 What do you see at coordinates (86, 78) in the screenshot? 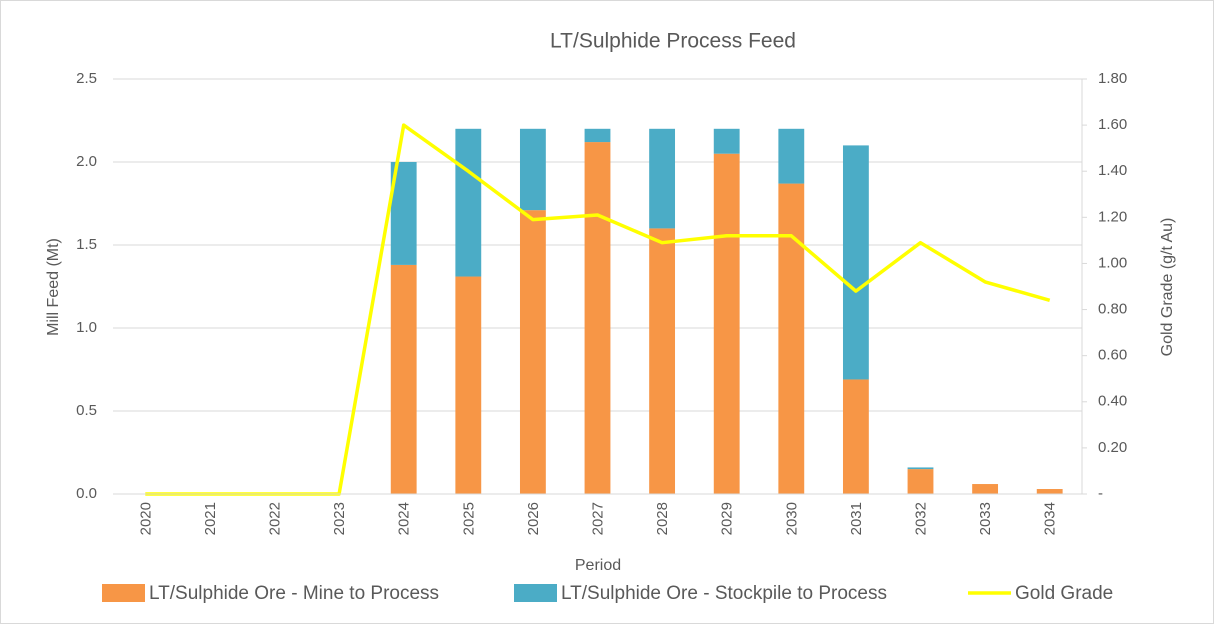
I see `y-tick-label: 2.5` at bounding box center [86, 78].